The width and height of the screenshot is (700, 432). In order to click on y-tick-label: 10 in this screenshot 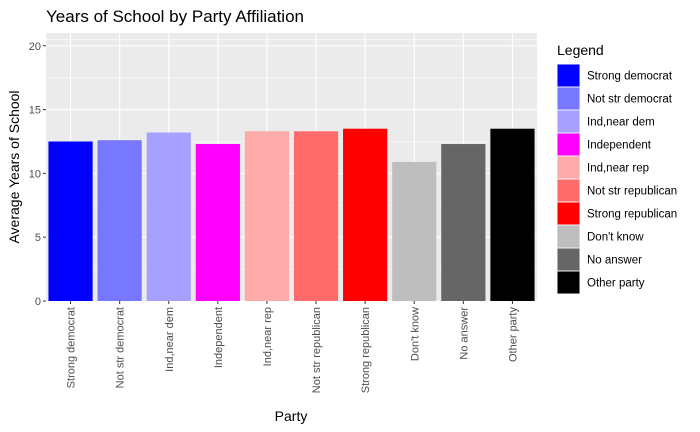, I will do `click(35, 174)`.